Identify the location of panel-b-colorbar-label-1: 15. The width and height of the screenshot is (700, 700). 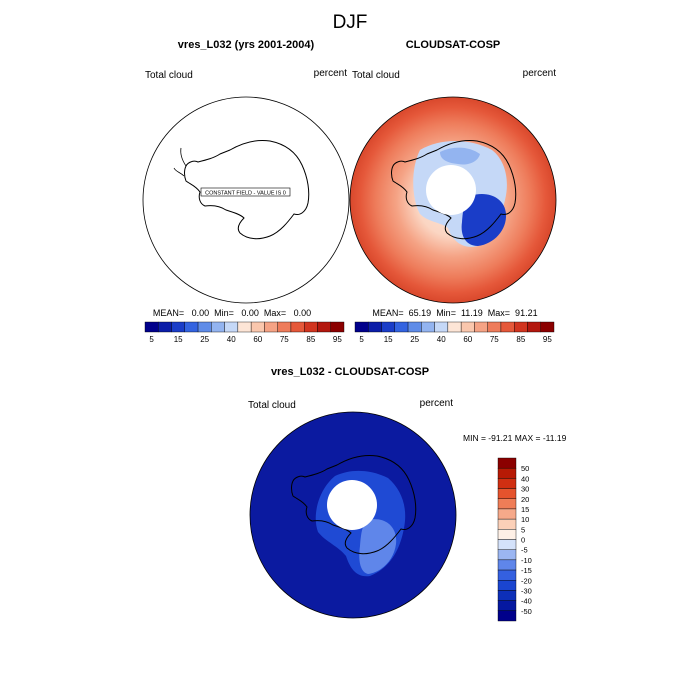
(388, 339).